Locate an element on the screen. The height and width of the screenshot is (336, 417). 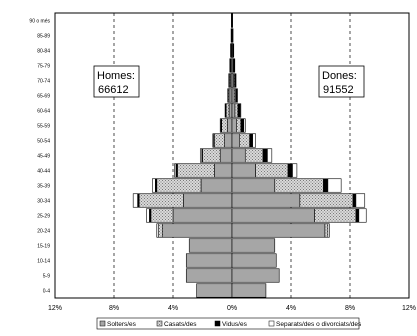
y-tick-1: 5-9 is located at coordinates (46, 277).